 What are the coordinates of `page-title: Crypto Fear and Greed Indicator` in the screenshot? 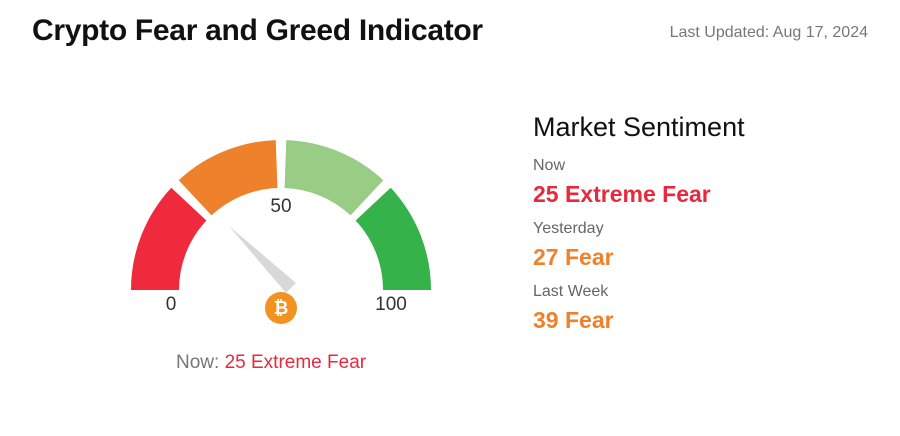 It's located at (257, 30).